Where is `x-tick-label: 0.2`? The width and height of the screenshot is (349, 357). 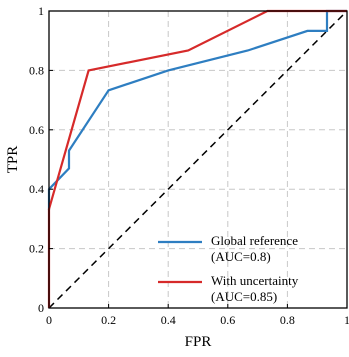 x-tick-label: 0.2 is located at coordinates (108, 320).